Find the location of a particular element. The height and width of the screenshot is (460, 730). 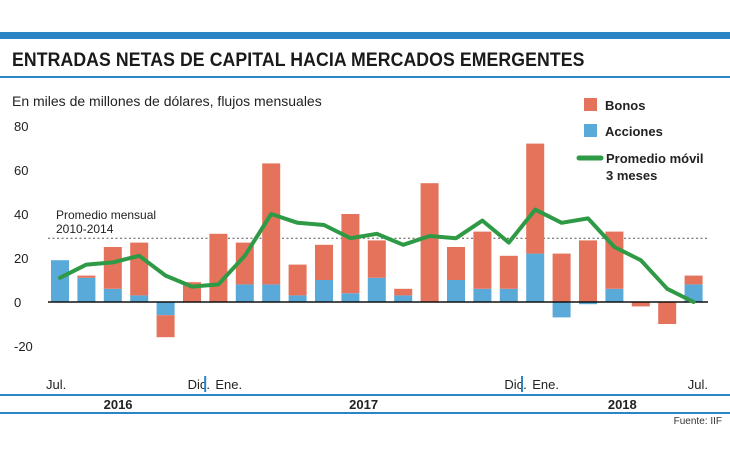

y-tick-label: 40 is located at coordinates (21, 214).